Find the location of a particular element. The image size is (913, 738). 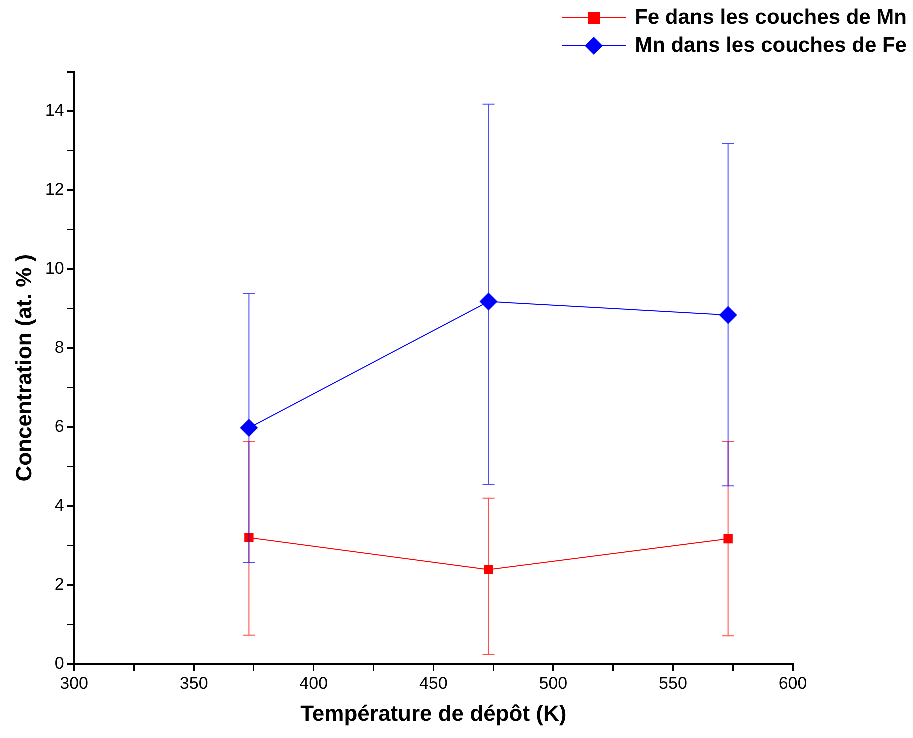

y-tick-label: 0 is located at coordinates (59, 663).